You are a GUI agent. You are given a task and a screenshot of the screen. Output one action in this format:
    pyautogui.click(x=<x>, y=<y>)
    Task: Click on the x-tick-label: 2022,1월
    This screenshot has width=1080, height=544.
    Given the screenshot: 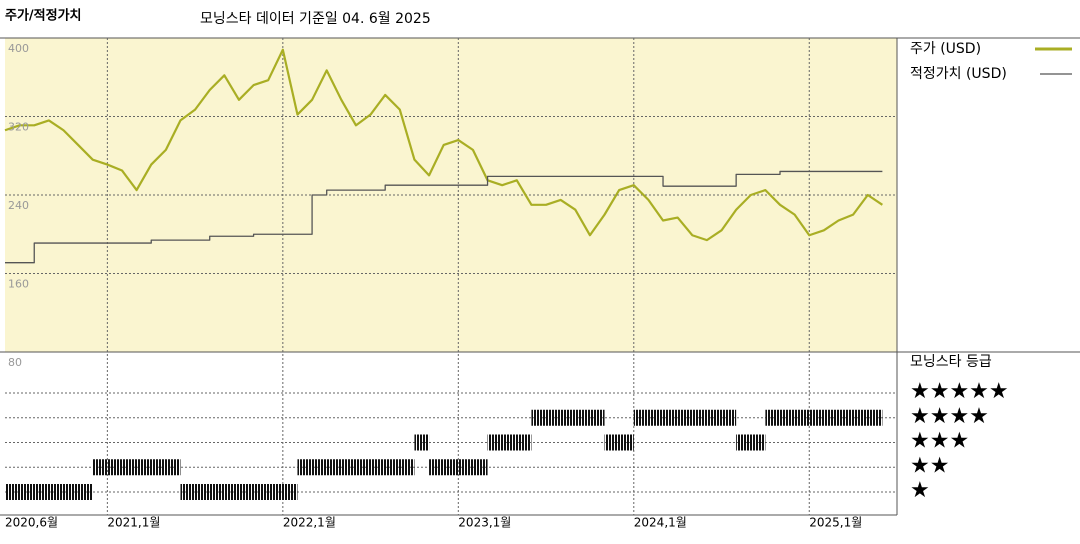 What is the action you would take?
    pyautogui.click(x=309, y=523)
    